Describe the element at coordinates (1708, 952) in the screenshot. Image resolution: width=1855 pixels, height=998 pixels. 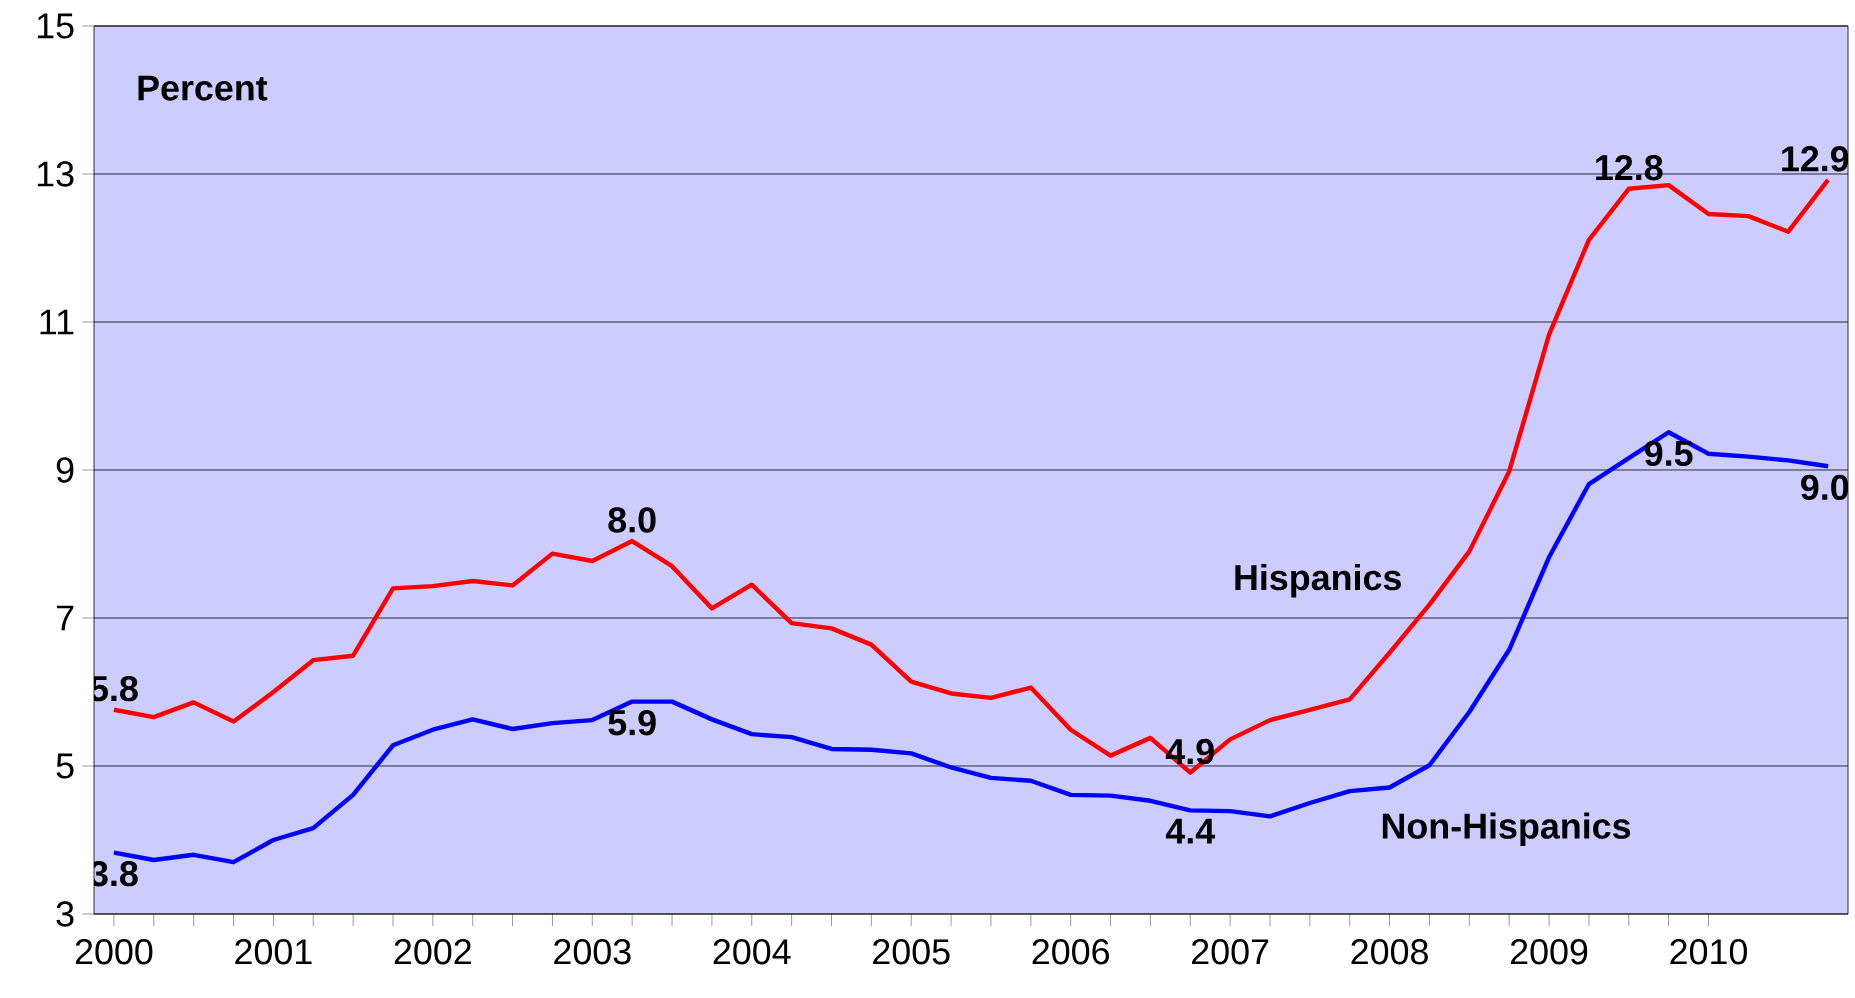
I see `x-tick-label: 2010` at that location.